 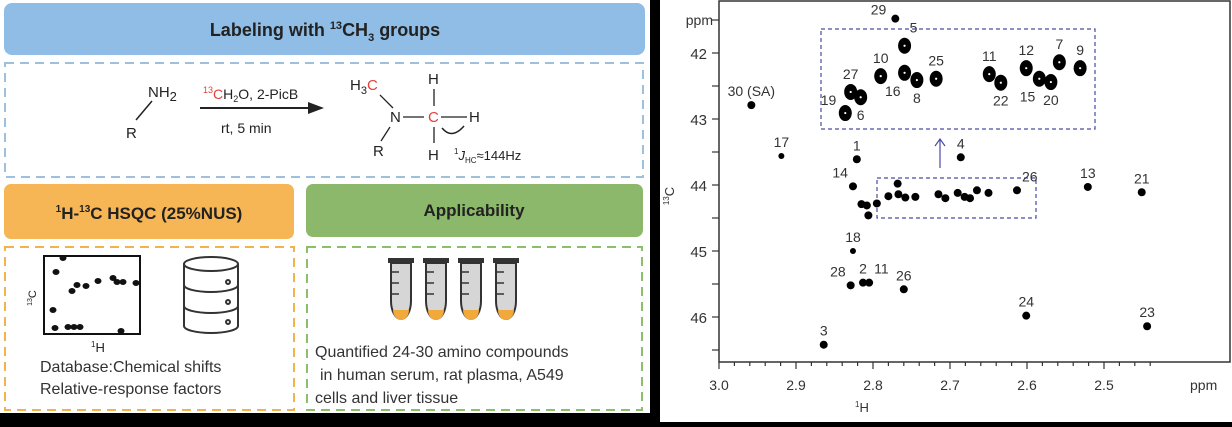 What do you see at coordinates (386, 398) in the screenshot?
I see `applicability-text: cells and liver tissue` at bounding box center [386, 398].